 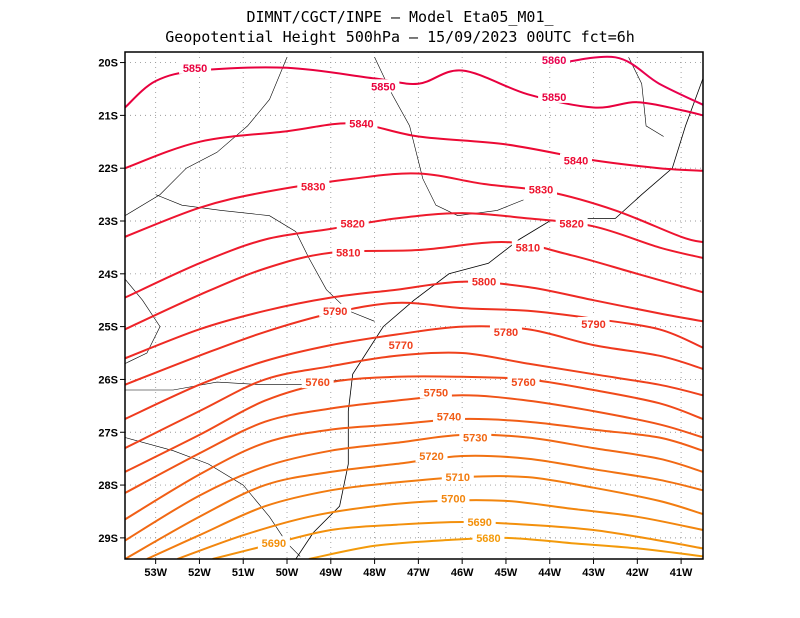 What do you see at coordinates (108, 169) in the screenshot?
I see `lat-tick-label: 22S` at bounding box center [108, 169].